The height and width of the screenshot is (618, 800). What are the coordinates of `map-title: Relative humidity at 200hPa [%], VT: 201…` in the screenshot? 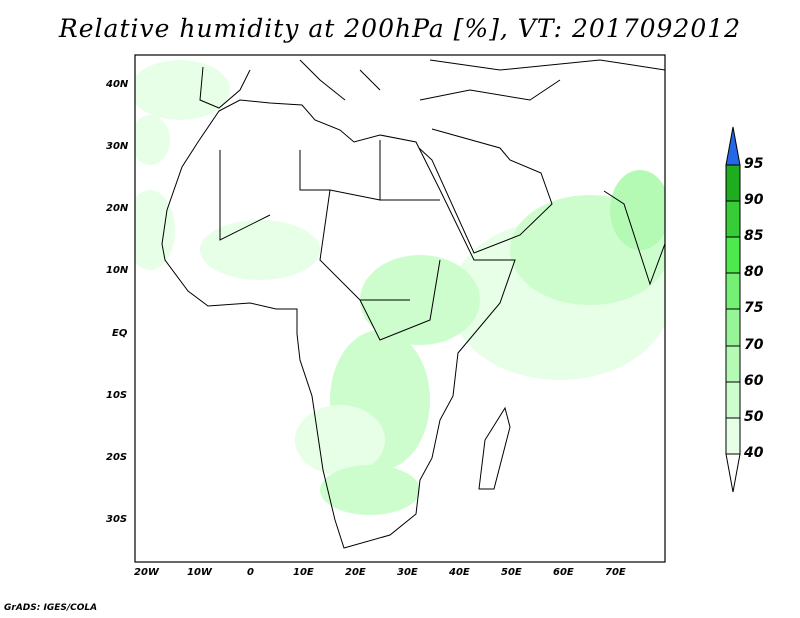 It's located at (400, 28).